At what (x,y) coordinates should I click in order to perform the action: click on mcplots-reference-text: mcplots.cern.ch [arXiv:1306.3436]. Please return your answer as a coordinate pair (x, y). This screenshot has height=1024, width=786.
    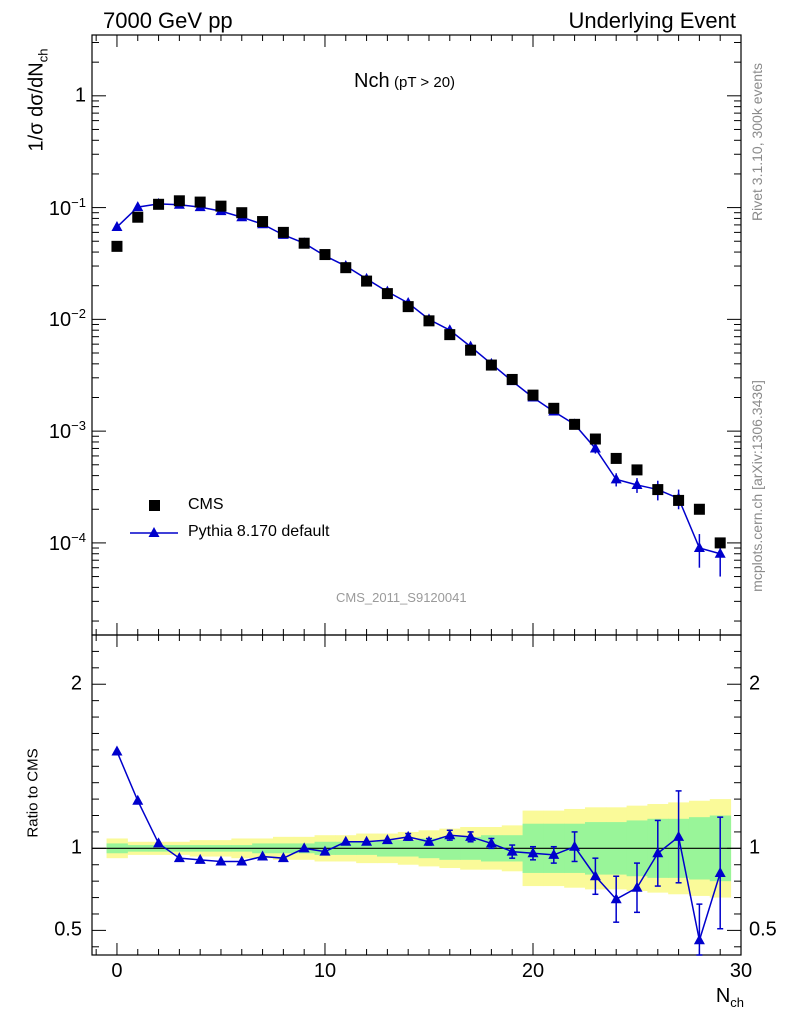
    Looking at the image, I should click on (757, 486).